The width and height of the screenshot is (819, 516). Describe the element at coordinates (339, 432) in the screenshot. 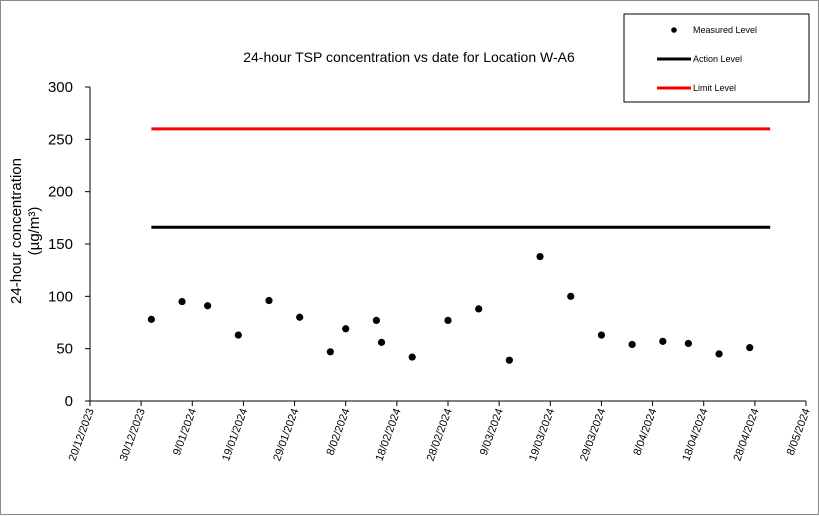

I see `x-tick-label: 8/02/2024` at that location.